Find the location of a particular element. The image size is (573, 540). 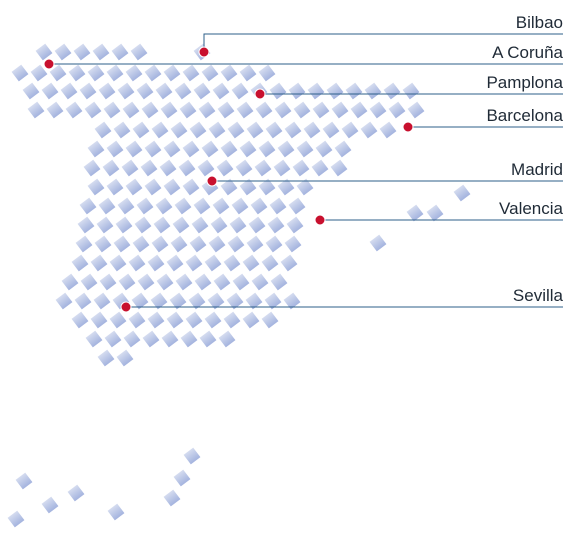

city-label-barcelona: Barcelona is located at coordinates (524, 115).